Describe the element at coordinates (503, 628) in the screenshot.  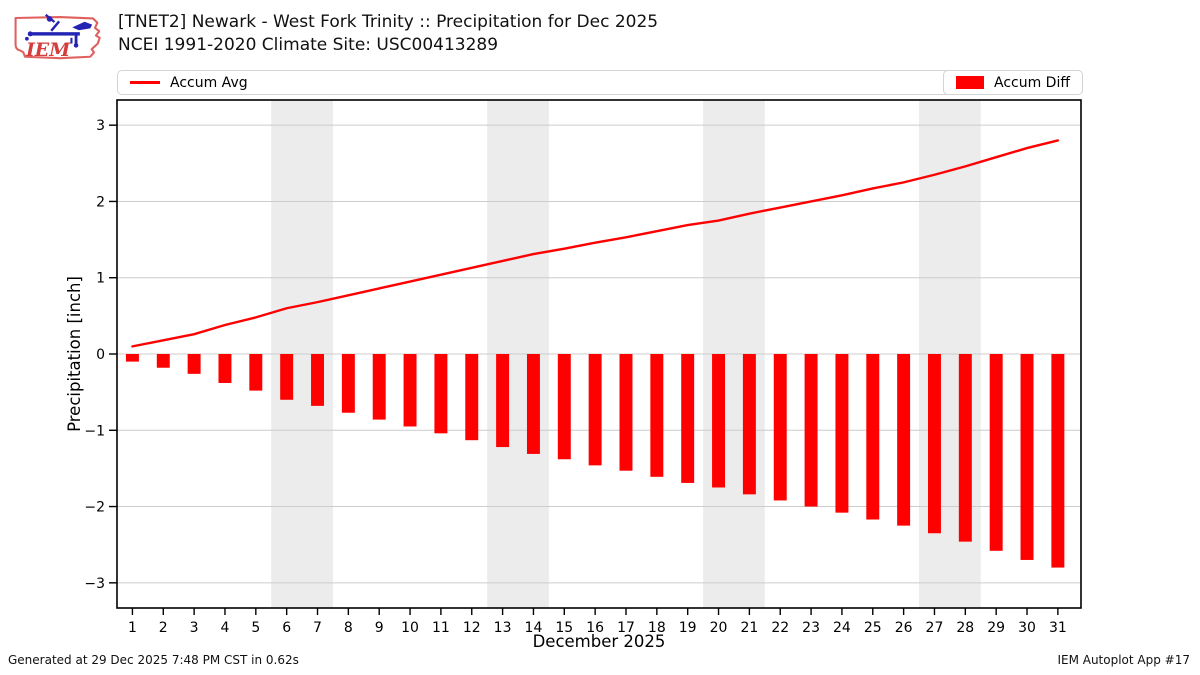
I see `x-tick-label: 13` at that location.